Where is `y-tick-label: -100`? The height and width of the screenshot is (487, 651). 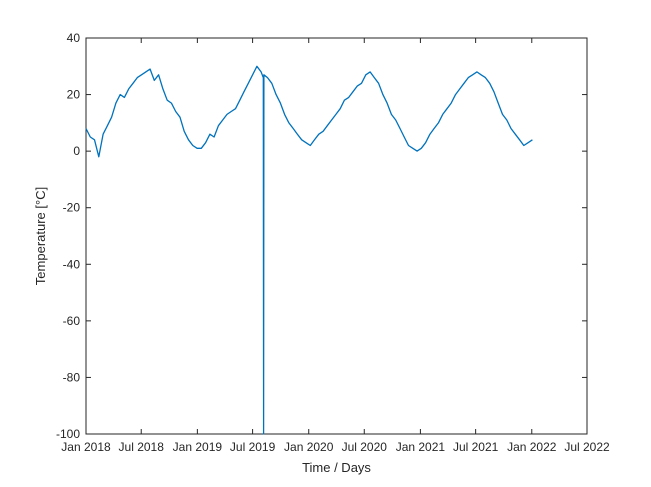 y-tick-label: -100 is located at coordinates (68, 434).